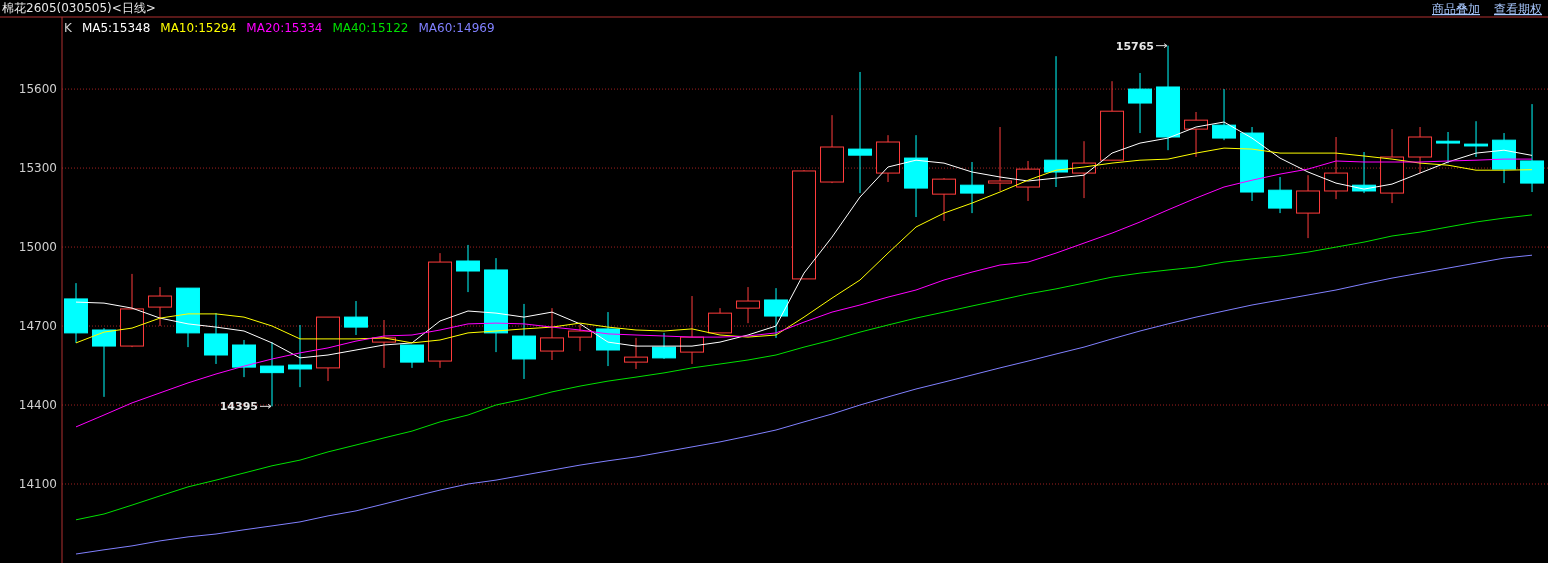  What do you see at coordinates (456, 28) in the screenshot?
I see `text: MA60:14969` at bounding box center [456, 28].